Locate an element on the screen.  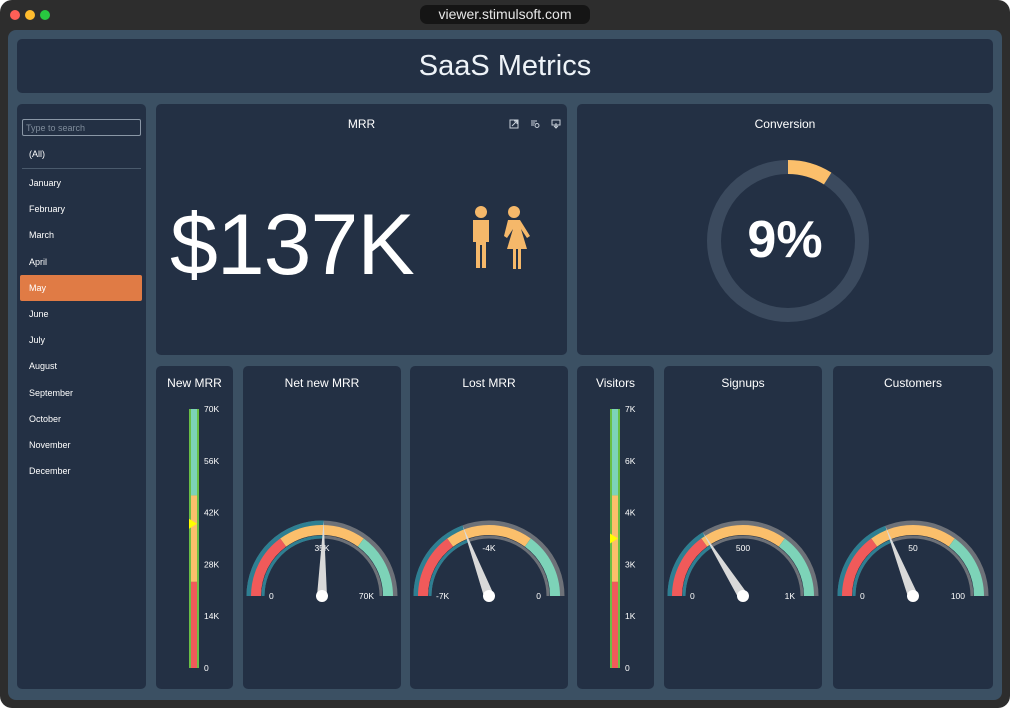
url-bar: viewer.stimulsoft.com is located at coordinates (505, 14).